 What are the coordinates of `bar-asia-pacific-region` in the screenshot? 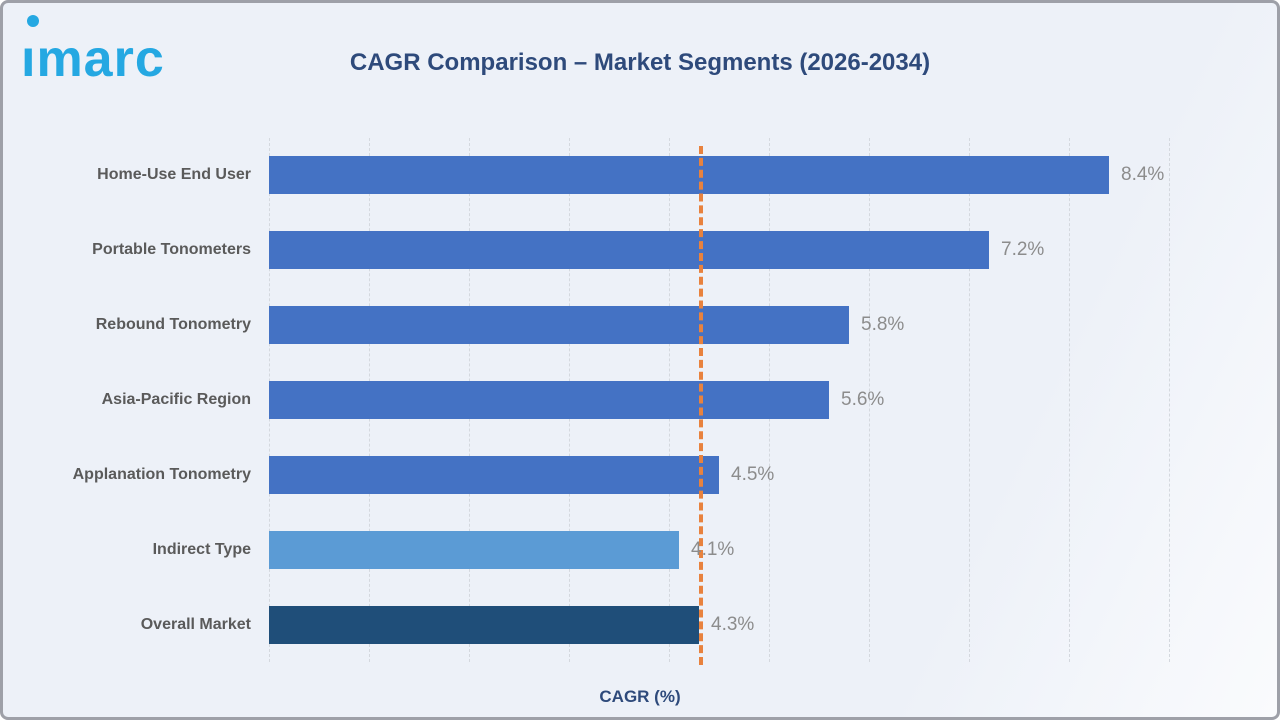 It's located at (549, 400).